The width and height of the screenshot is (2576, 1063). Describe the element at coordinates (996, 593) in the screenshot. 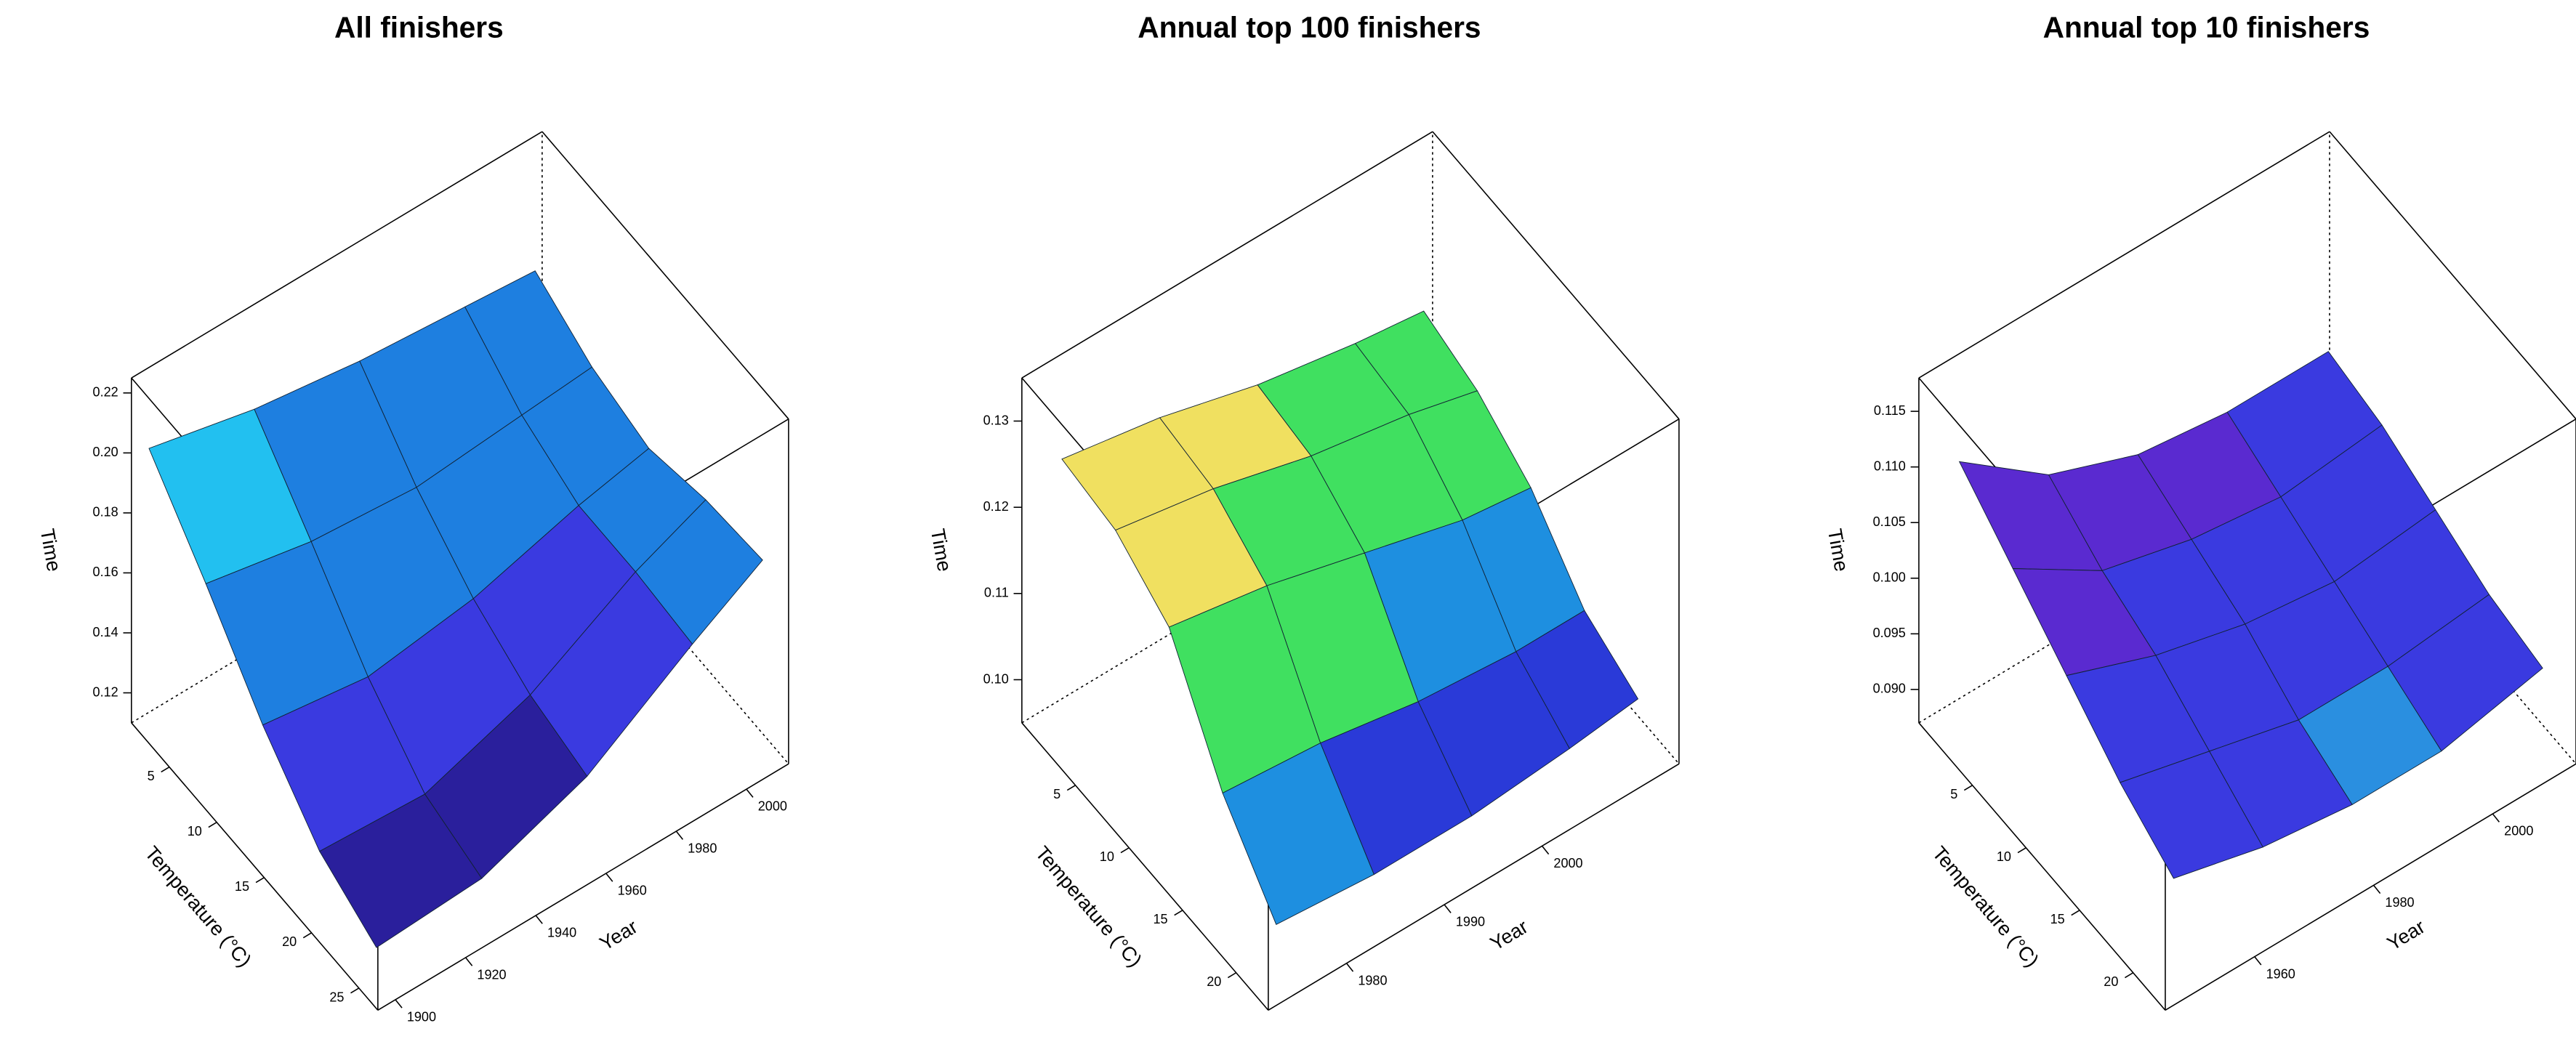

I see `z-tick-label: 0.11` at that location.